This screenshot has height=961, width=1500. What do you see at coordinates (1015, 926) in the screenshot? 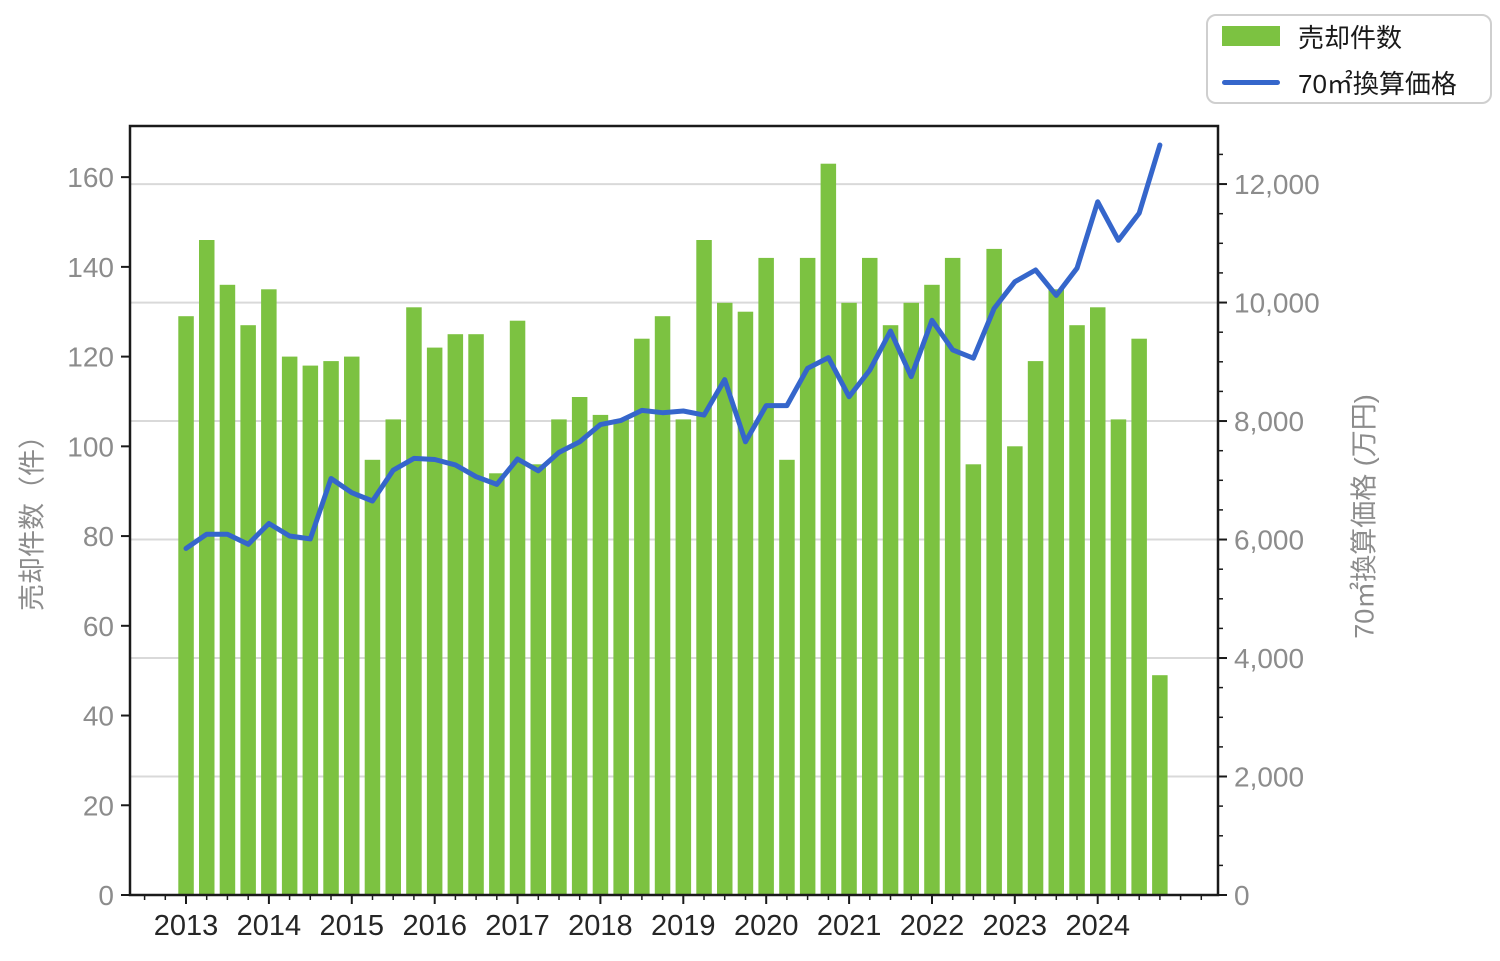
I see `x-tick-label: 2023` at bounding box center [1015, 926].